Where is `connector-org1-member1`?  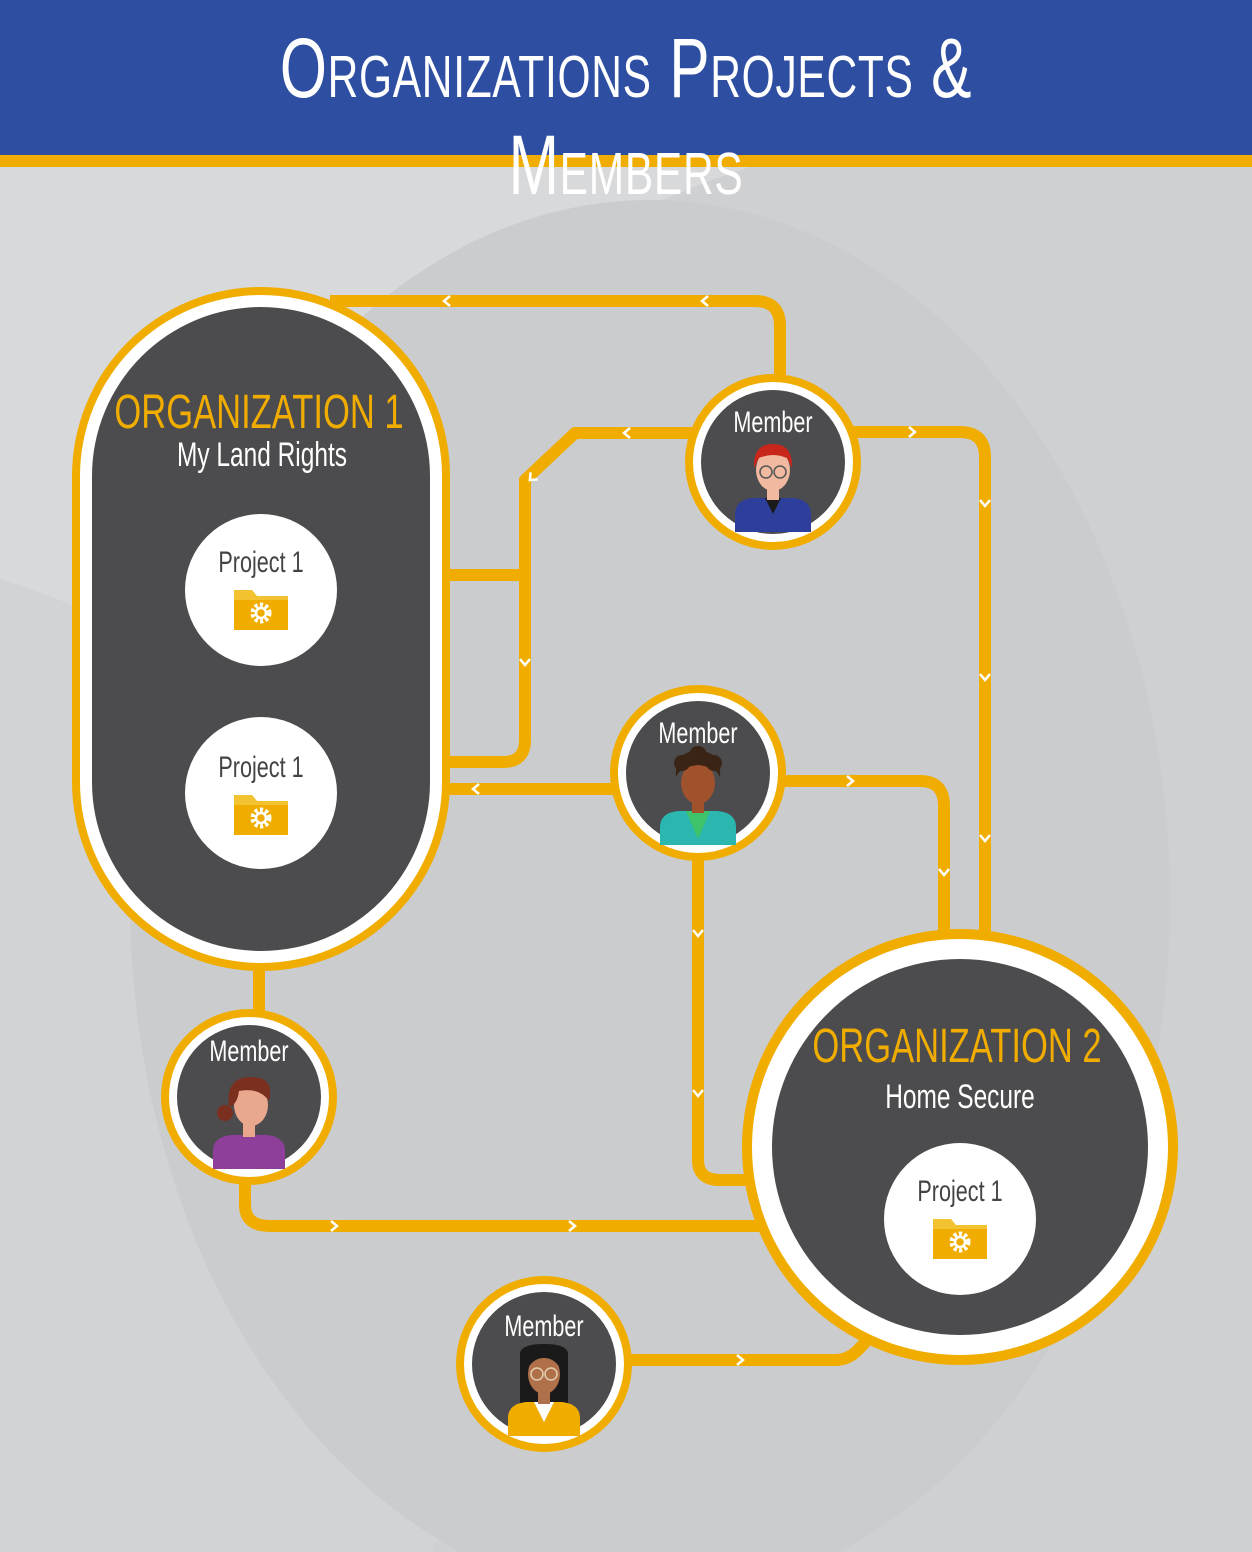 connector-org1-member1 is located at coordinates (558, 338).